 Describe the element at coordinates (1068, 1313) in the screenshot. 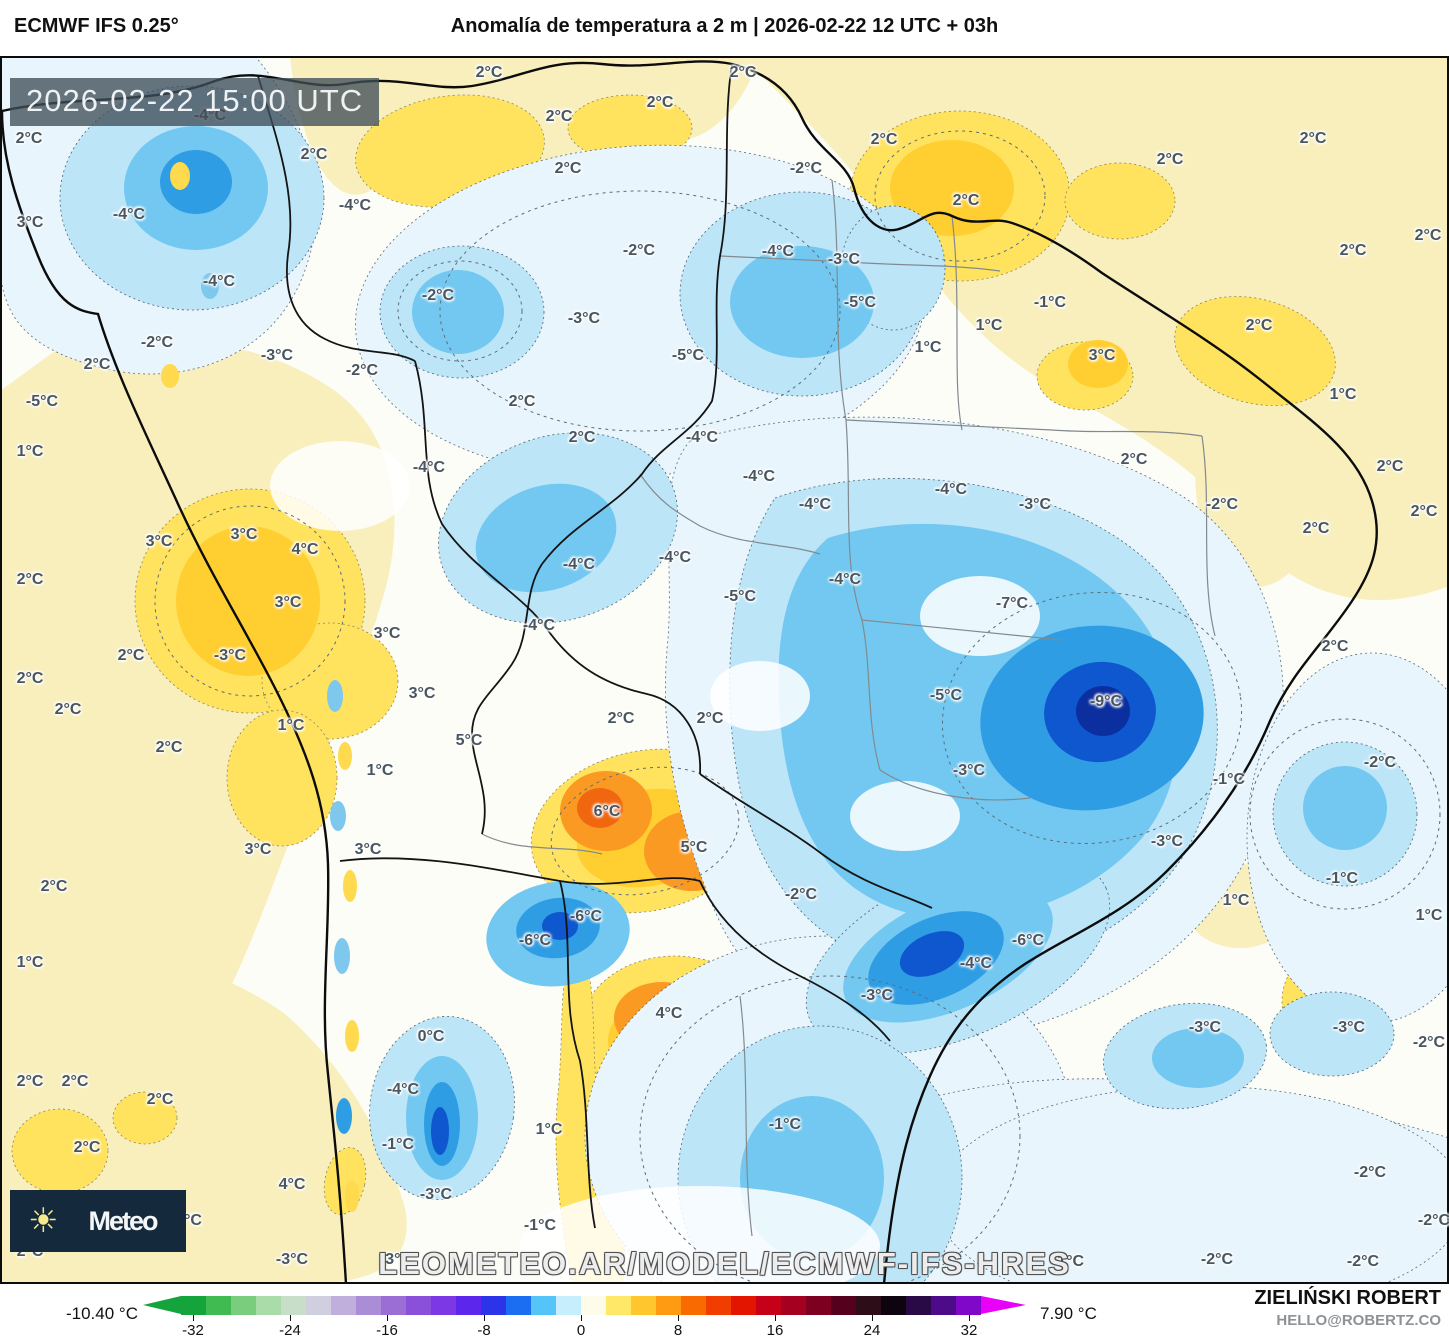

I see `colorbar-max-value: 7.90 °C` at that location.